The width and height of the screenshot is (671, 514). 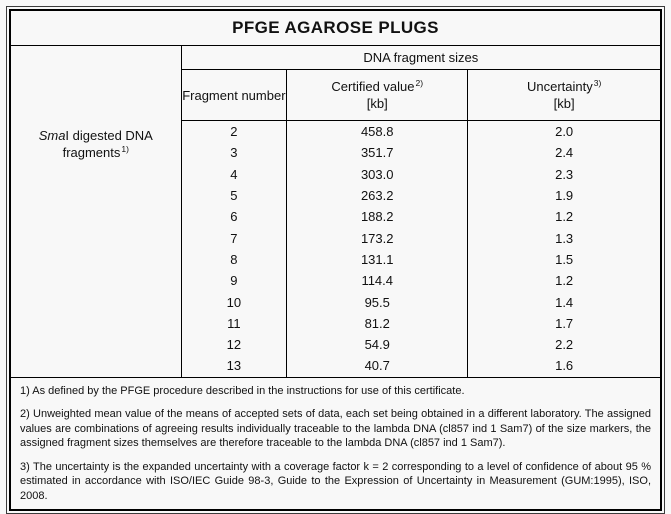 I want to click on row-group-label: SmaI digested DNA fragments1), so click(x=96, y=144).